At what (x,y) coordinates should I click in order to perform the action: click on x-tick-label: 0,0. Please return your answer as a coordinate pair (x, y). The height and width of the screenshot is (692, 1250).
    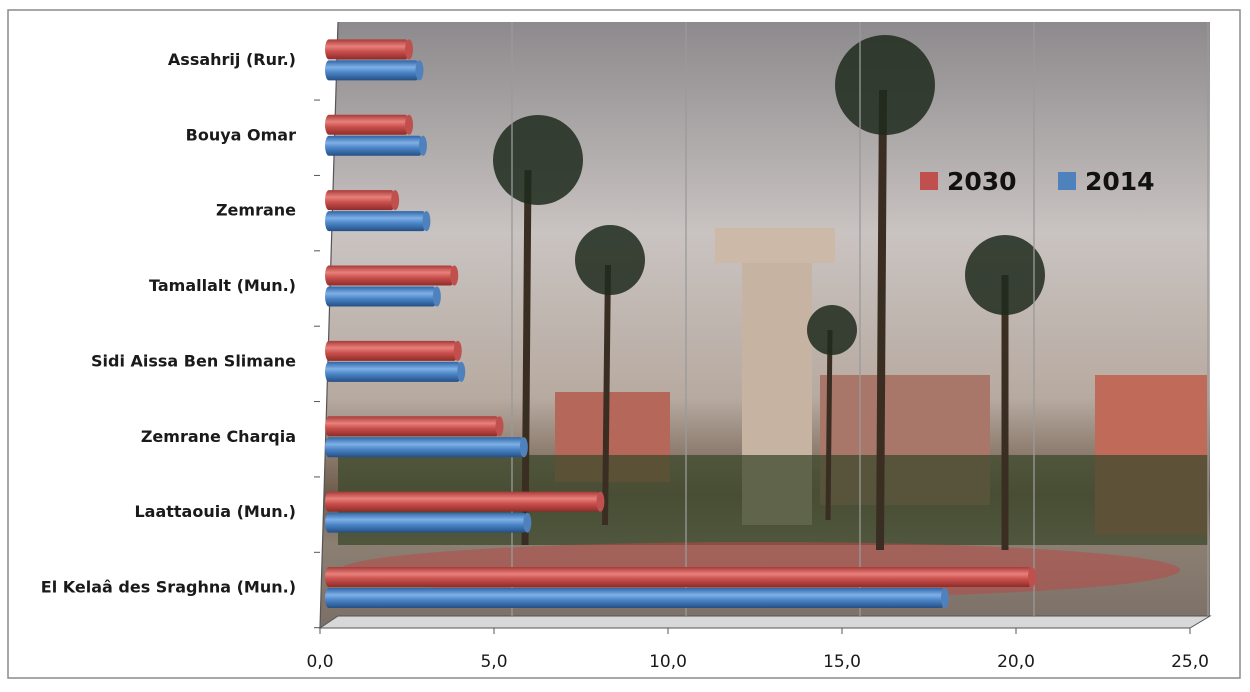
    Looking at the image, I should click on (319, 662).